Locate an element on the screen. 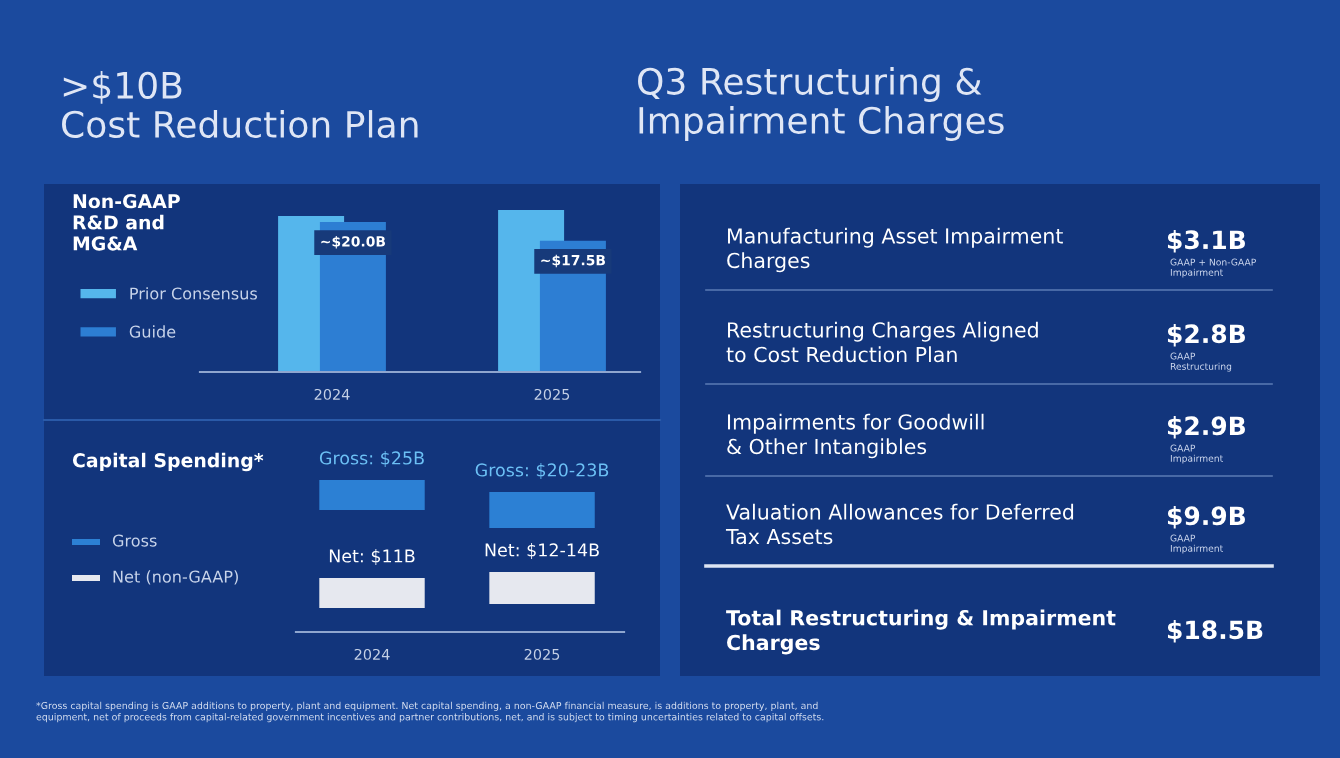 This screenshot has height=758, width=1340. text: Gross is located at coordinates (134, 540).